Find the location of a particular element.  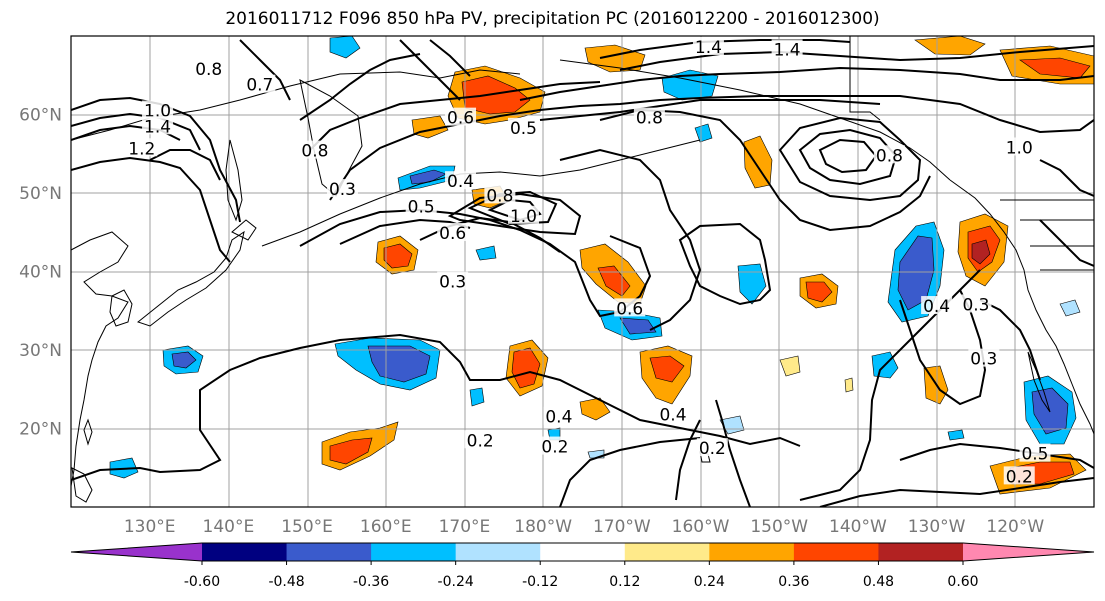

shade-darkred is located at coordinates (981, 252).